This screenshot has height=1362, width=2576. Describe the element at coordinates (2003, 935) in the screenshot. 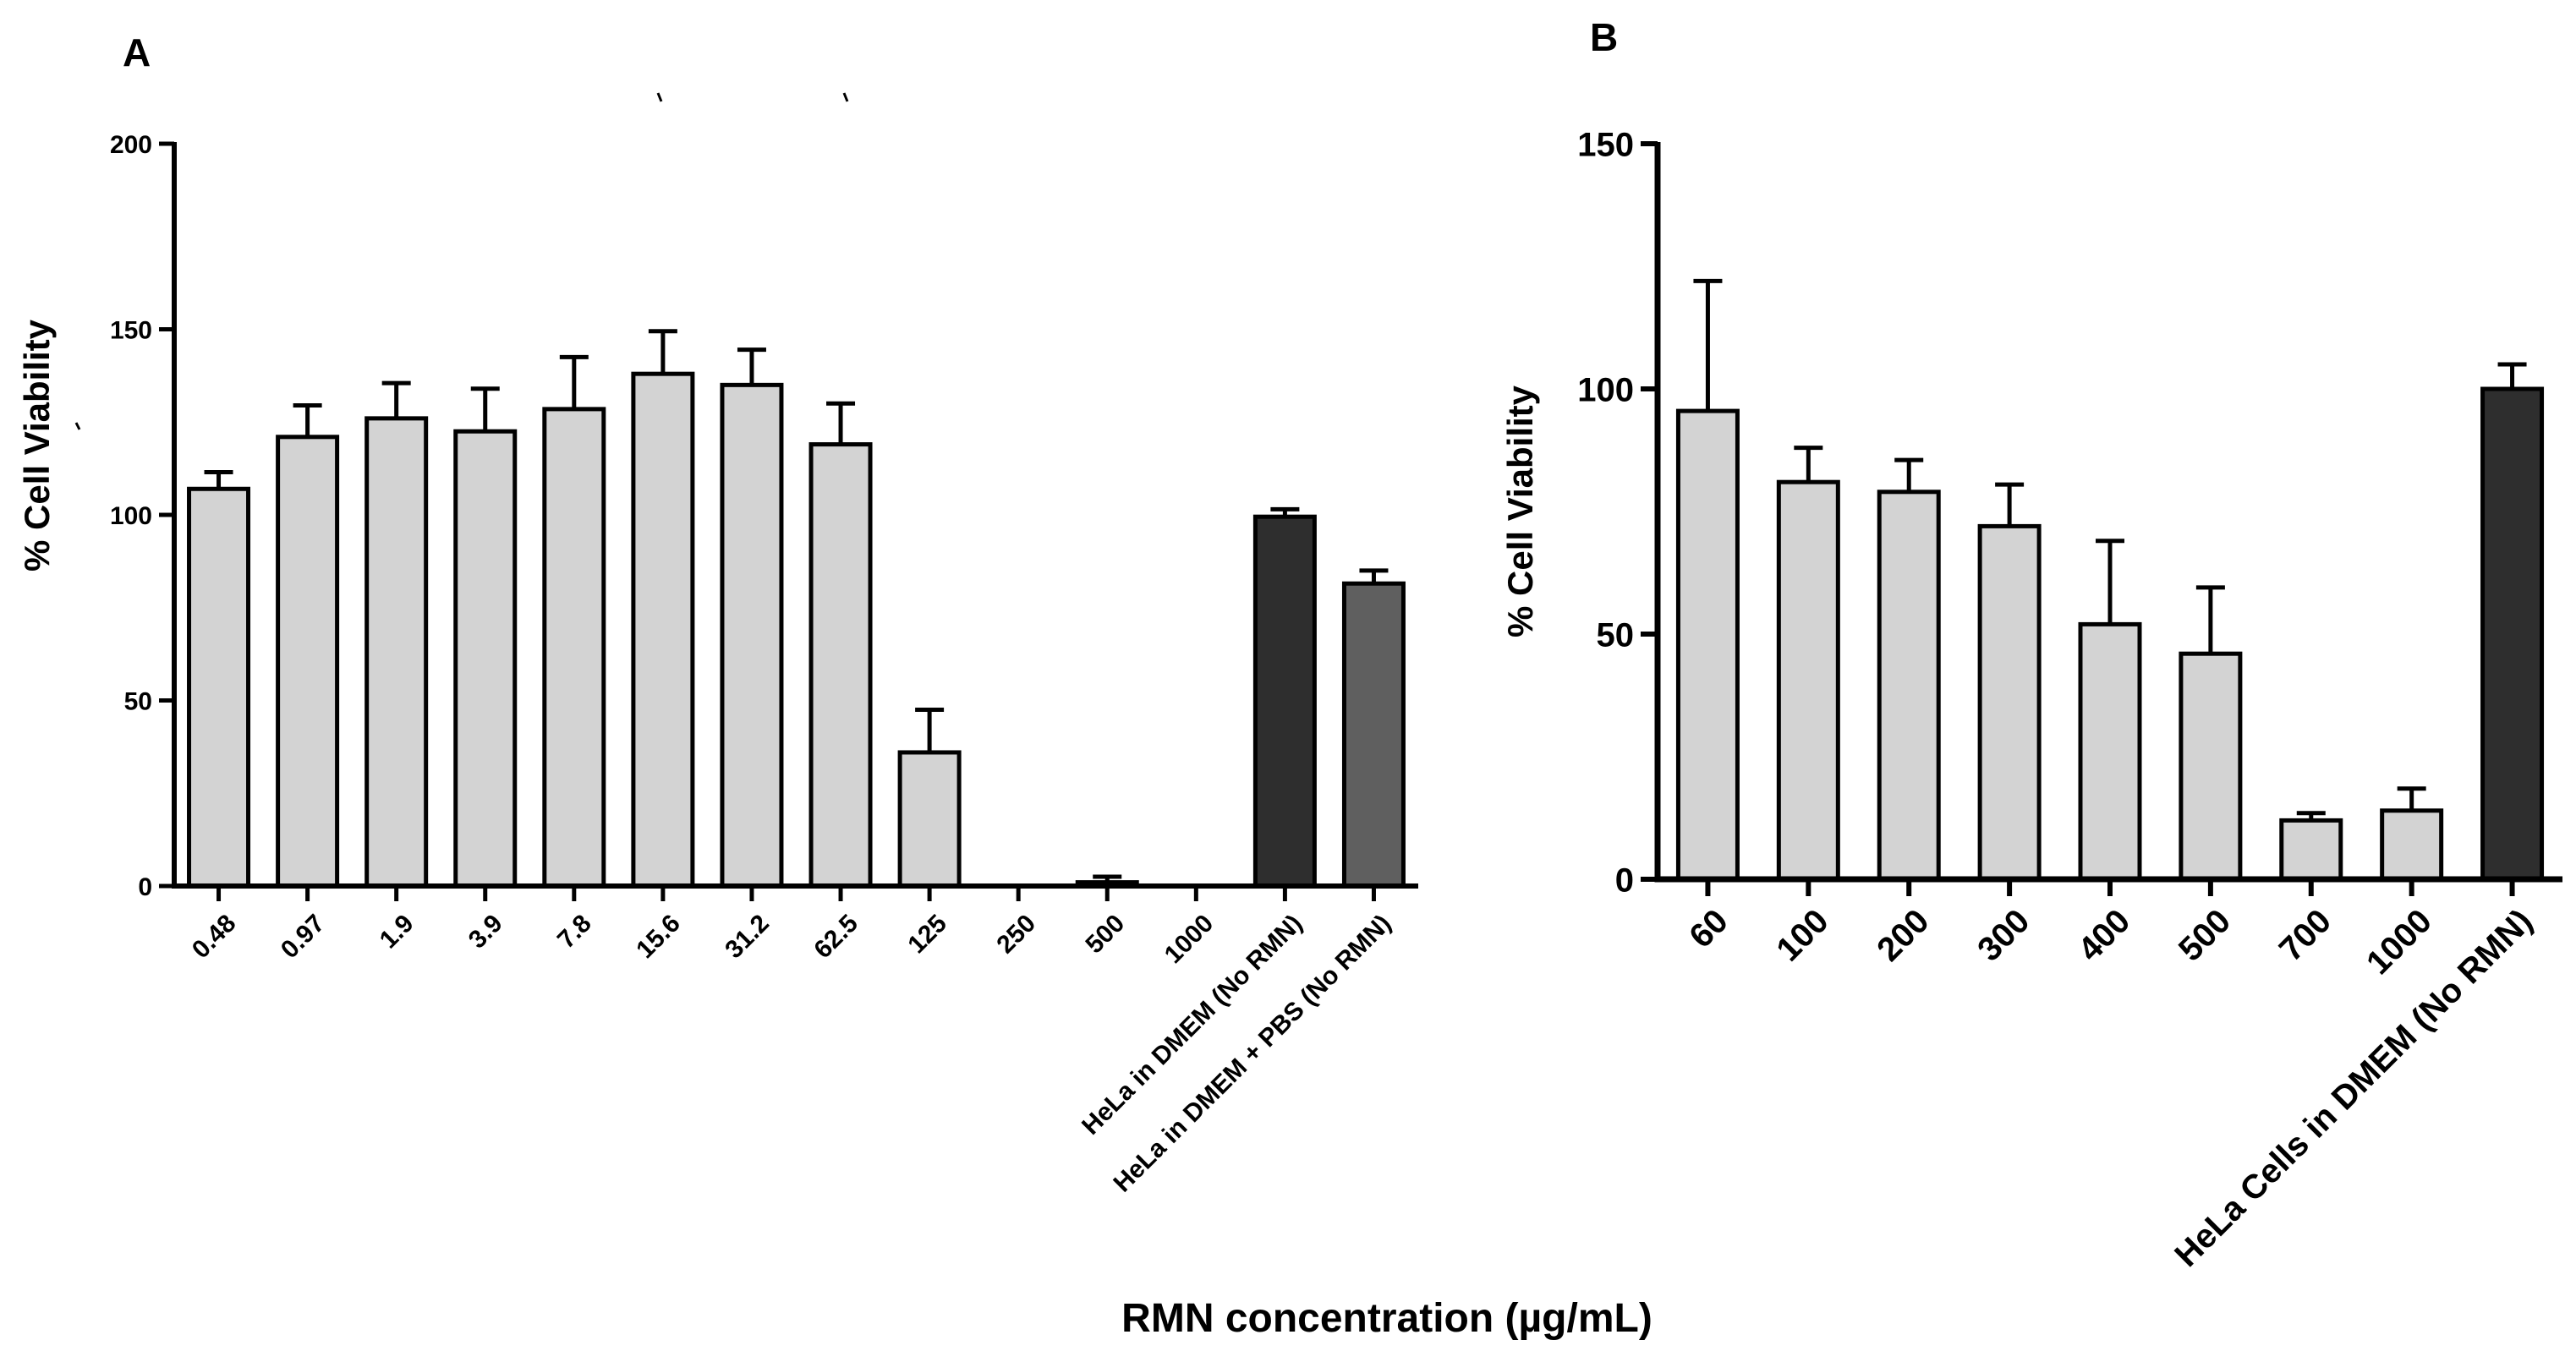

I see `x-tick-label: 300` at that location.